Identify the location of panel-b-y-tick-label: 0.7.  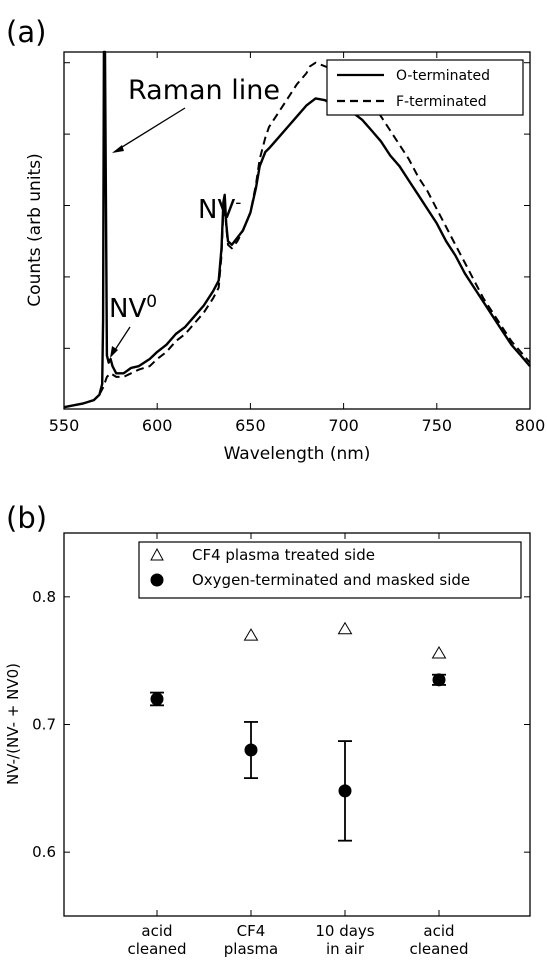
(44, 725).